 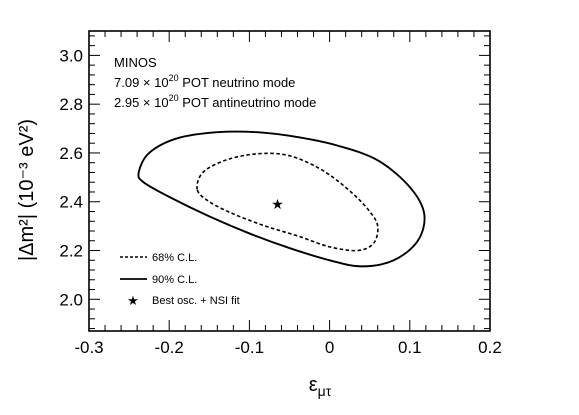 What do you see at coordinates (88, 347) in the screenshot?
I see `x-tick-label: -0.3` at bounding box center [88, 347].